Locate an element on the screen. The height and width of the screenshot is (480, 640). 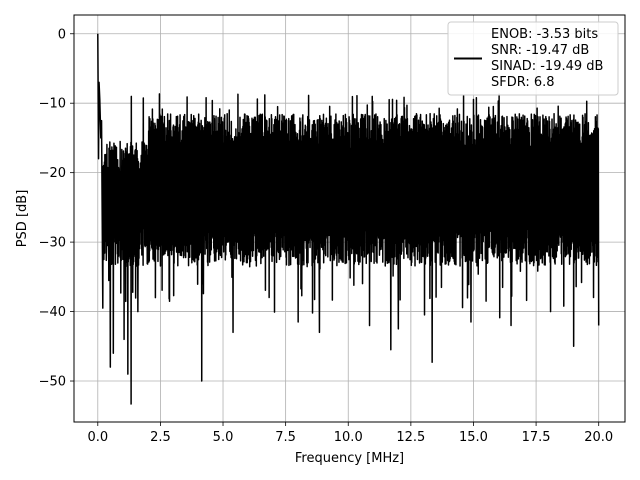
y-tick-label: −10 is located at coordinates (52, 104).